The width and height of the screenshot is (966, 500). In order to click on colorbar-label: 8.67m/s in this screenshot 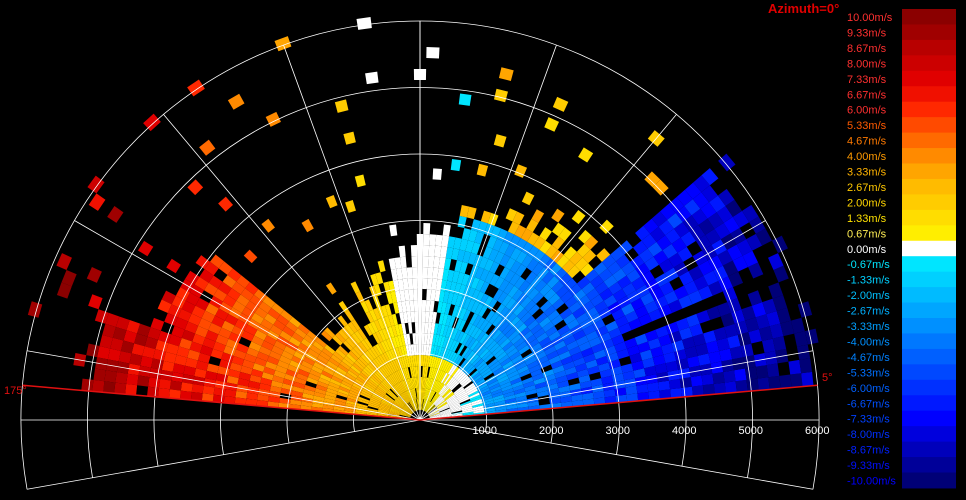, I will do `click(867, 49)`.